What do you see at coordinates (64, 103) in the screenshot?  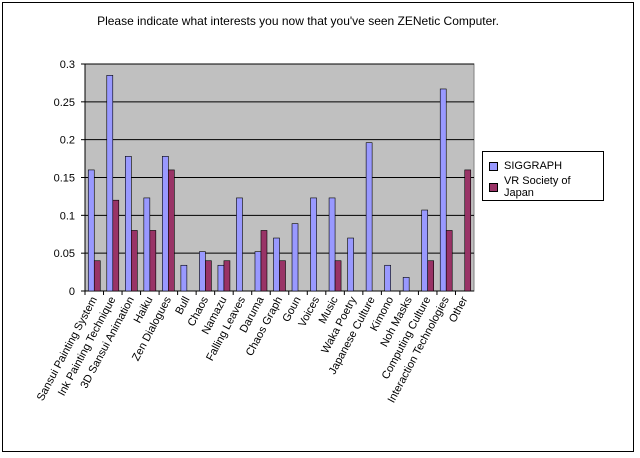 I see `y-tick-label: 0.25` at bounding box center [64, 103].